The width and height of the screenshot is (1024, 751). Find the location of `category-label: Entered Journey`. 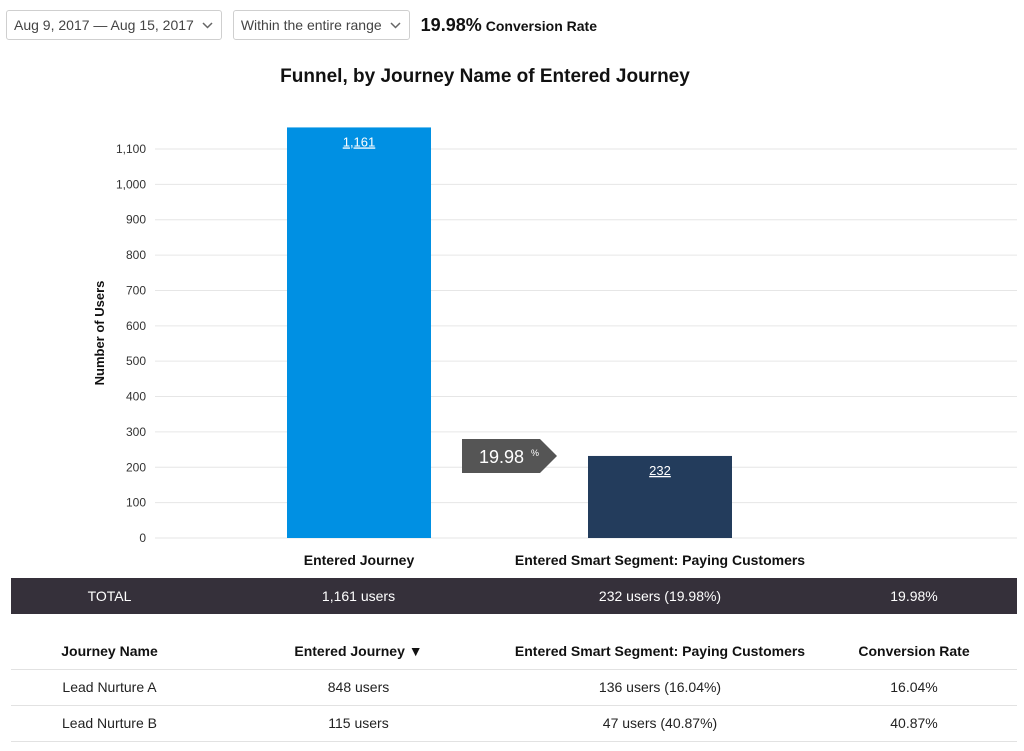

category-label: Entered Journey is located at coordinates (359, 560).